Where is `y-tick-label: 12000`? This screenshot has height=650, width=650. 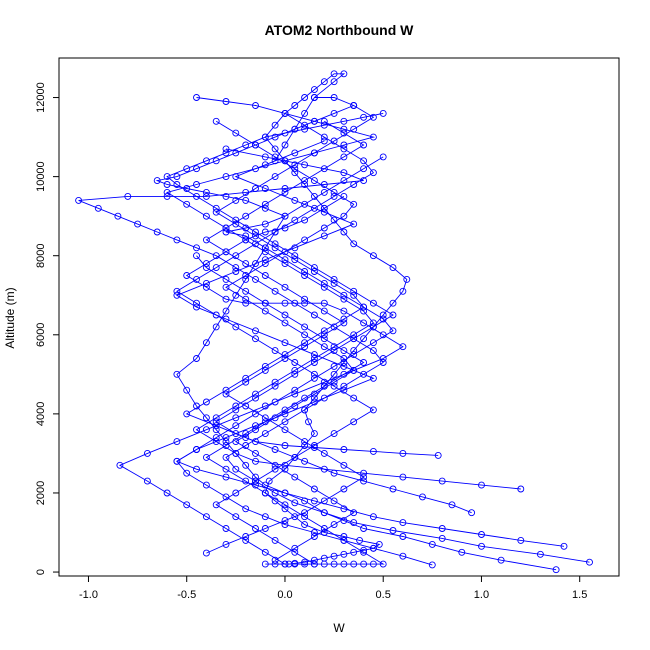 y-tick-label: 12000 is located at coordinates (41, 97).